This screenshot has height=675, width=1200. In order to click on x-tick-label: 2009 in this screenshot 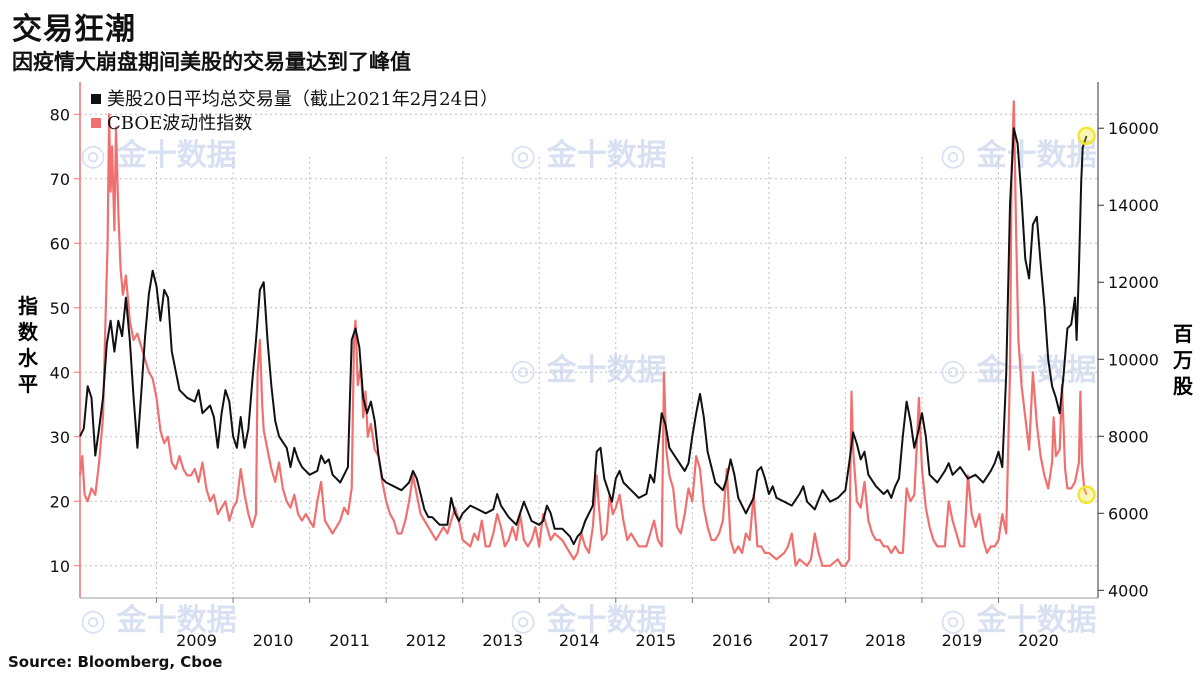, I will do `click(196, 640)`.